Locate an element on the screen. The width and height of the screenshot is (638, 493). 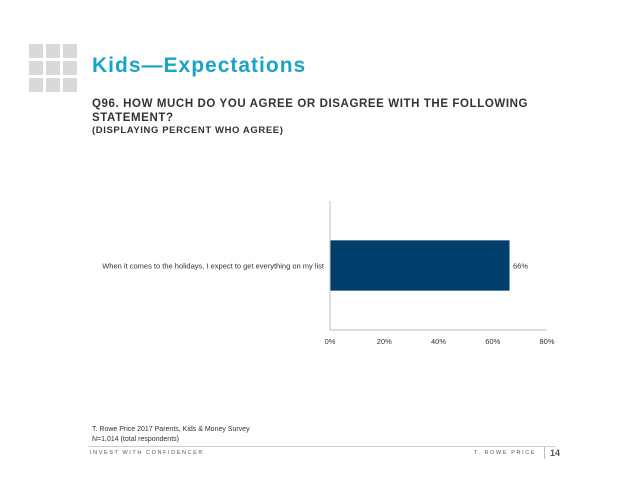
footer-tagline: INVEST WITH CONFIDENCE® is located at coordinates (147, 453).